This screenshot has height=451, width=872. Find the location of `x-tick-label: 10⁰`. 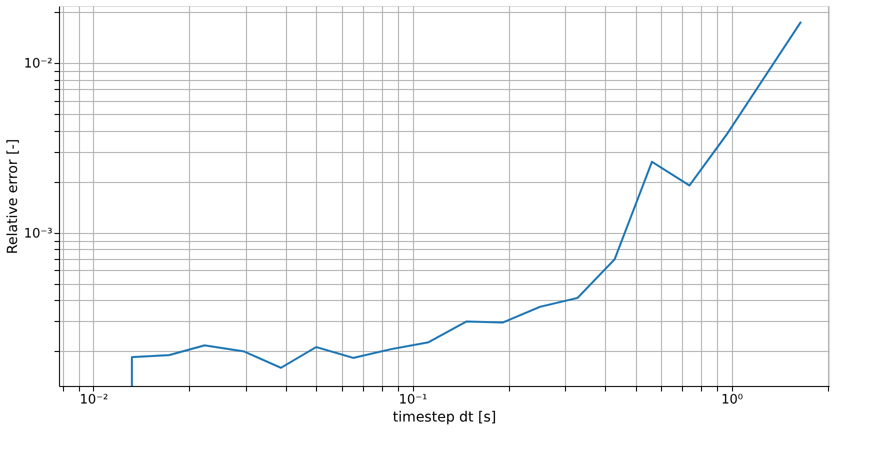

x-tick-label: 10⁰ is located at coordinates (732, 400).